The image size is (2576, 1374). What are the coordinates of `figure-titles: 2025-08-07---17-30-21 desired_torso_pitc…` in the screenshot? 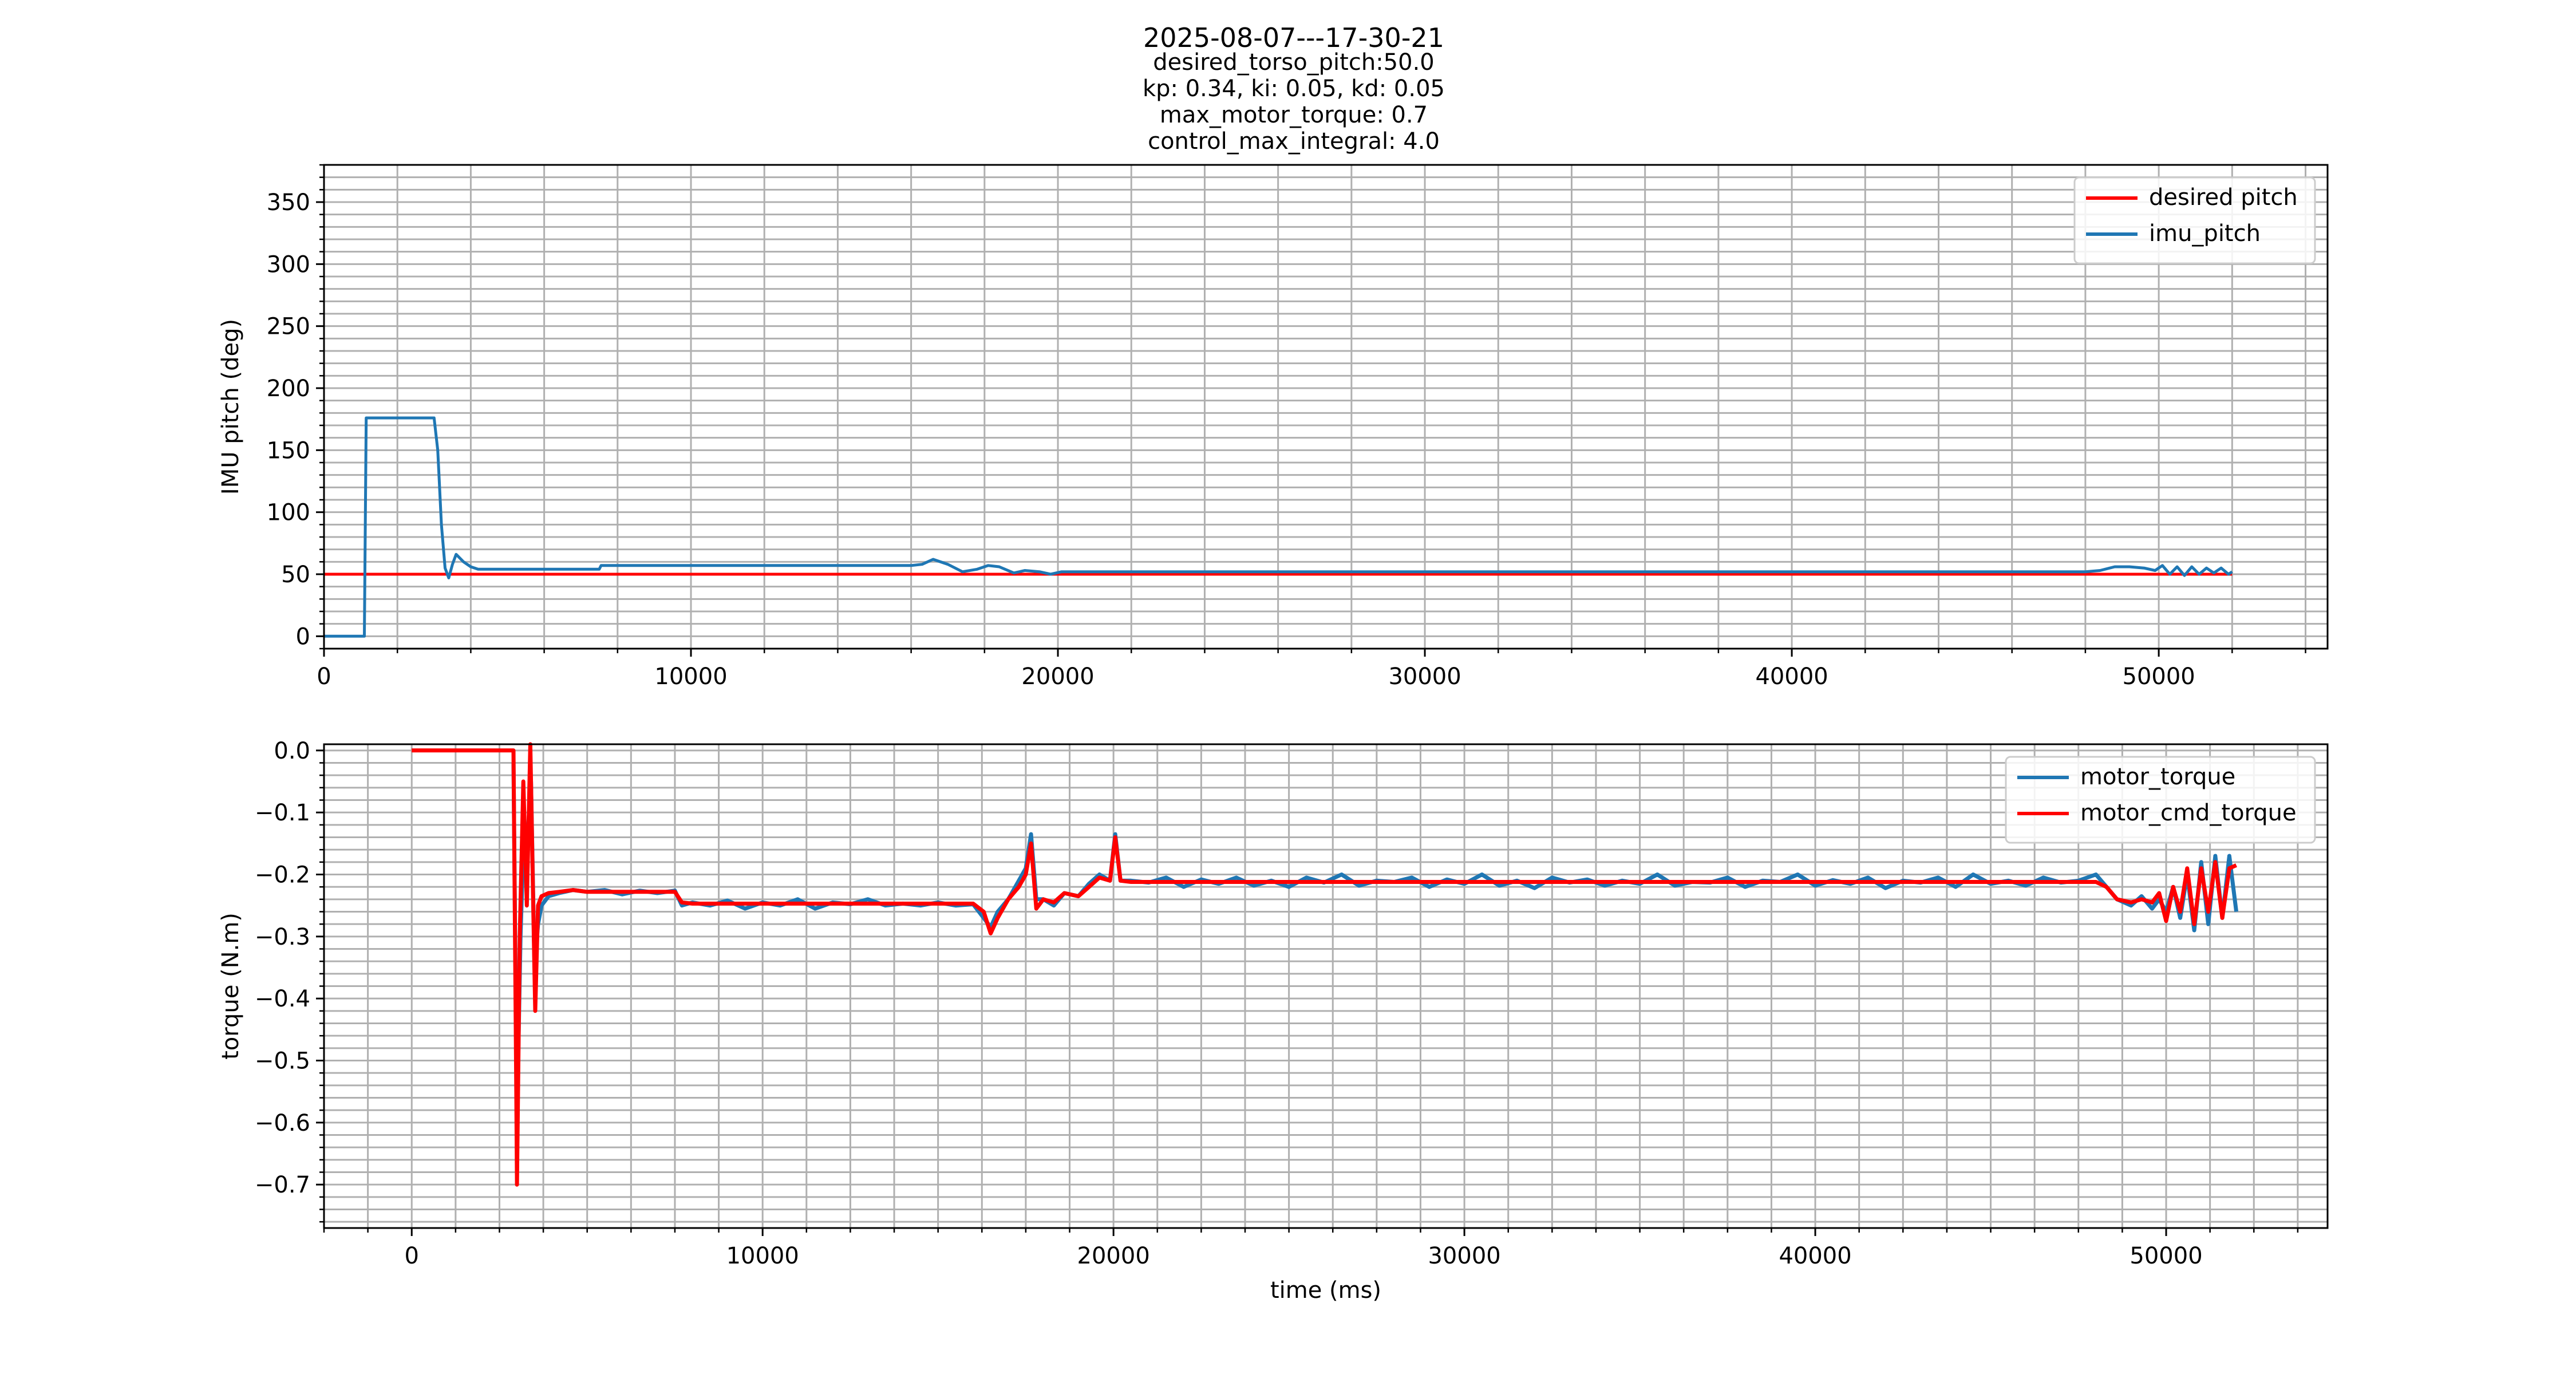 It's located at (1294, 88).